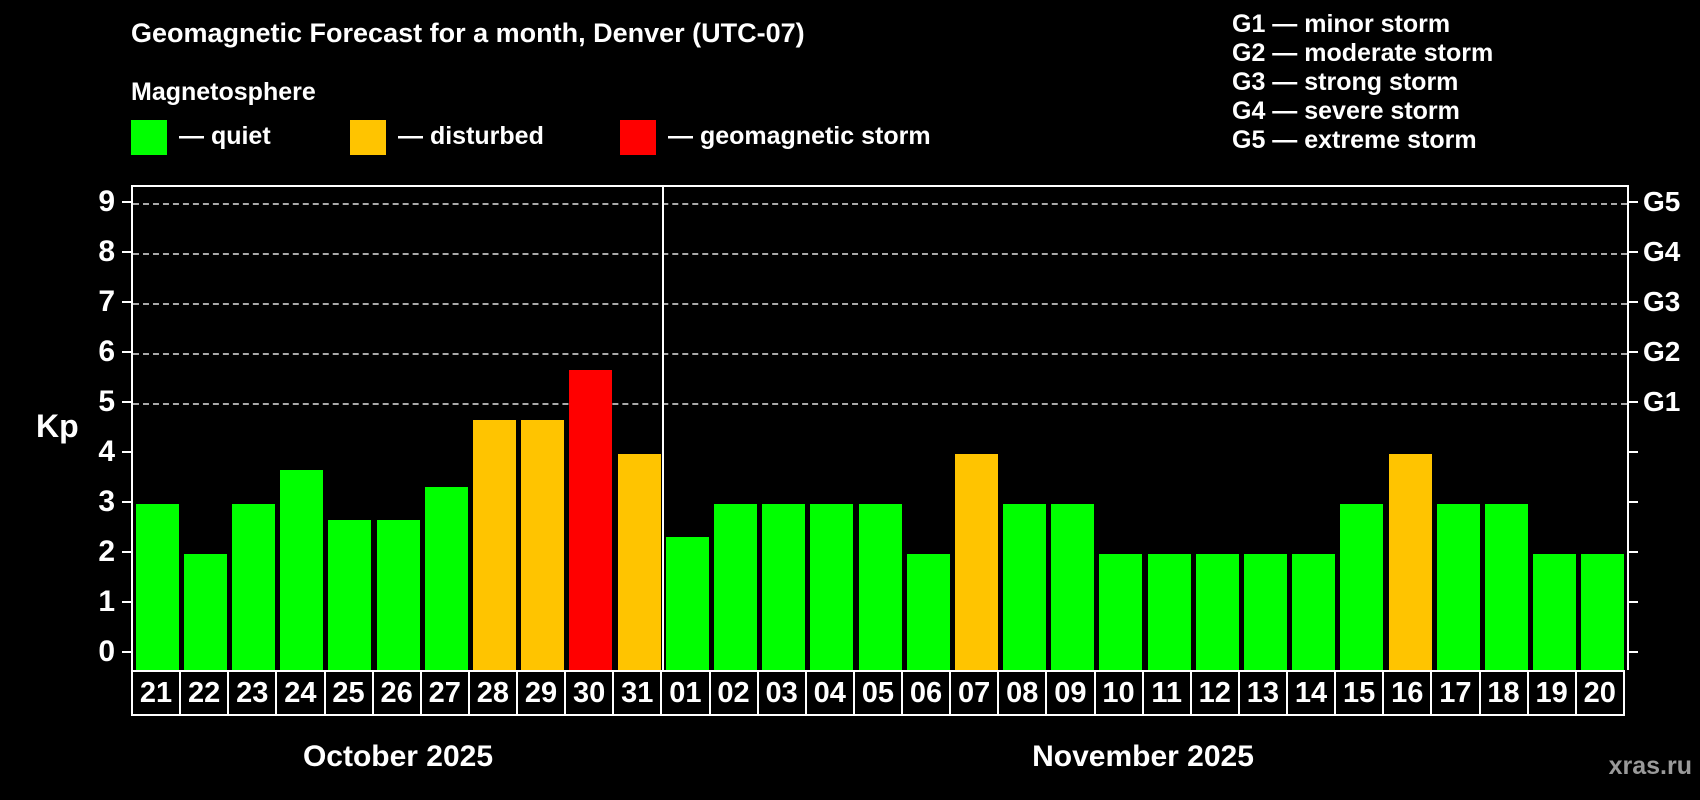 The width and height of the screenshot is (1700, 800). I want to click on g-axis-label-g4: G4, so click(1662, 251).